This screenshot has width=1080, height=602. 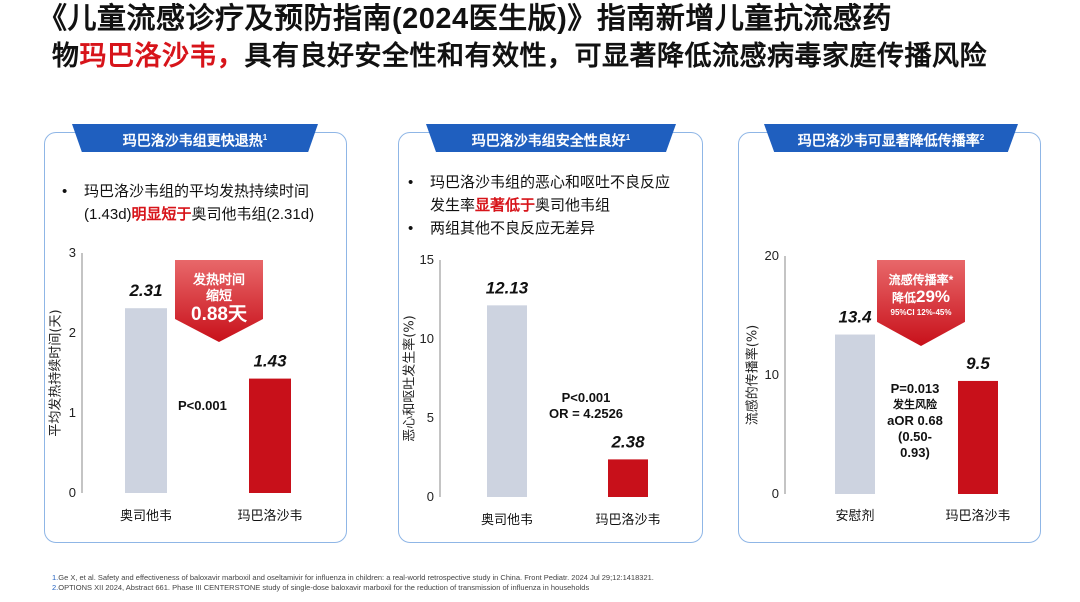 What do you see at coordinates (921, 312) in the screenshot?
I see `callout-ci: 95%CI 12%-45%` at bounding box center [921, 312].